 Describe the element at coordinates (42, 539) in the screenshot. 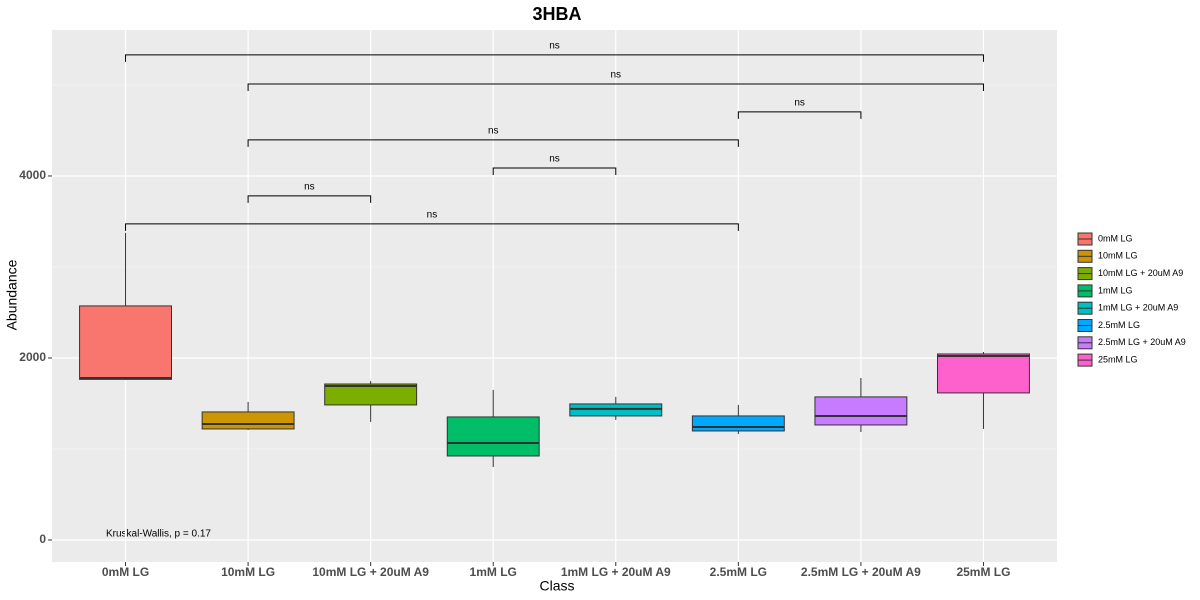

I see `y-tick-label: 0` at that location.